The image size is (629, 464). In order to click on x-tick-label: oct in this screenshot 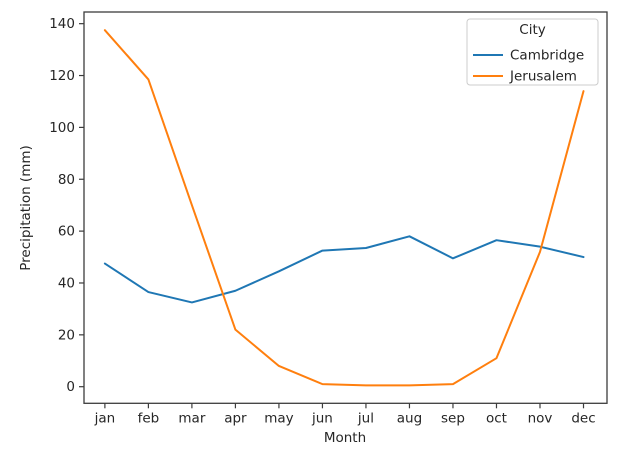, I will do `click(496, 418)`.